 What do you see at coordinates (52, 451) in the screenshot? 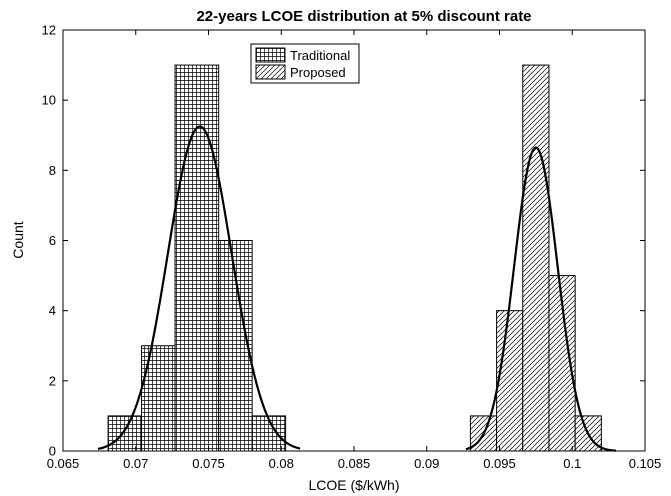
I see `y-tick-label: 0` at bounding box center [52, 451].